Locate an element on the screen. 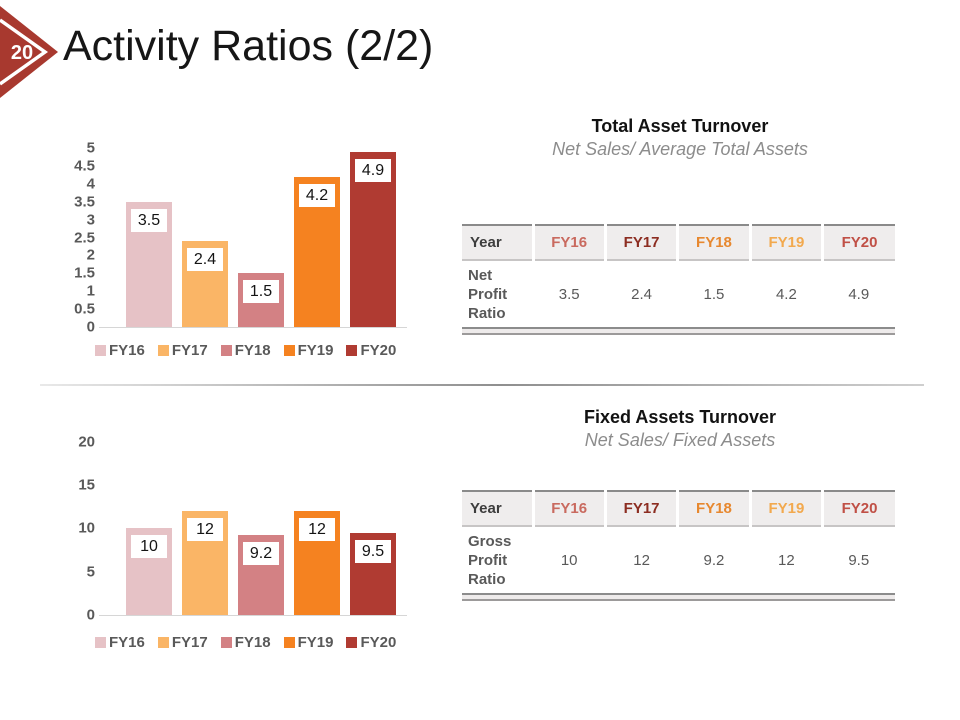 This screenshot has width=960, height=720. cell-fy19: 4.2 is located at coordinates (786, 294).